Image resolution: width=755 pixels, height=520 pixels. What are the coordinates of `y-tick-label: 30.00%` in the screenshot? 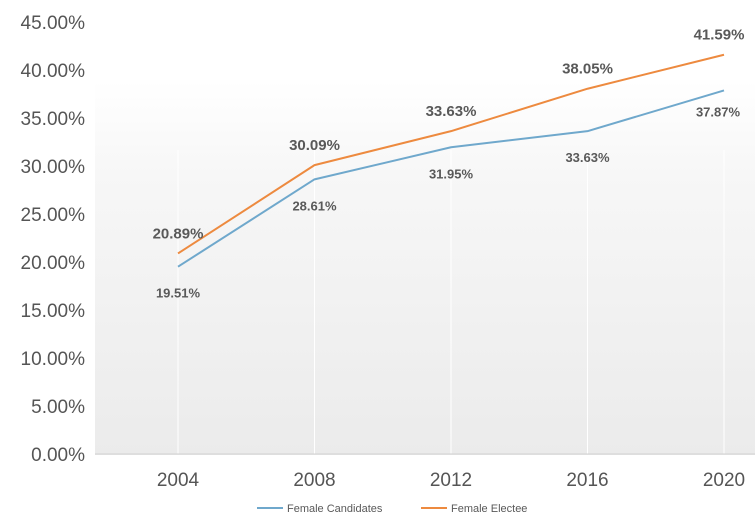 It's located at (53, 167).